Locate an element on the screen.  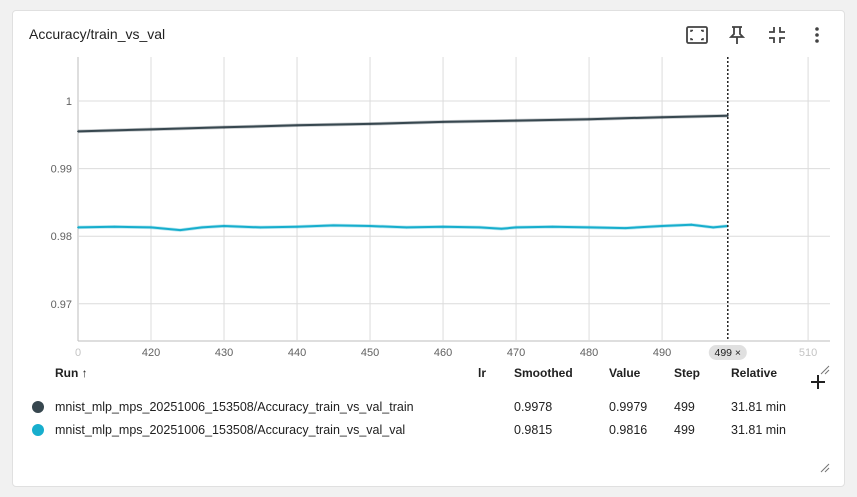
step-cursor-badge is located at coordinates (727, 352).